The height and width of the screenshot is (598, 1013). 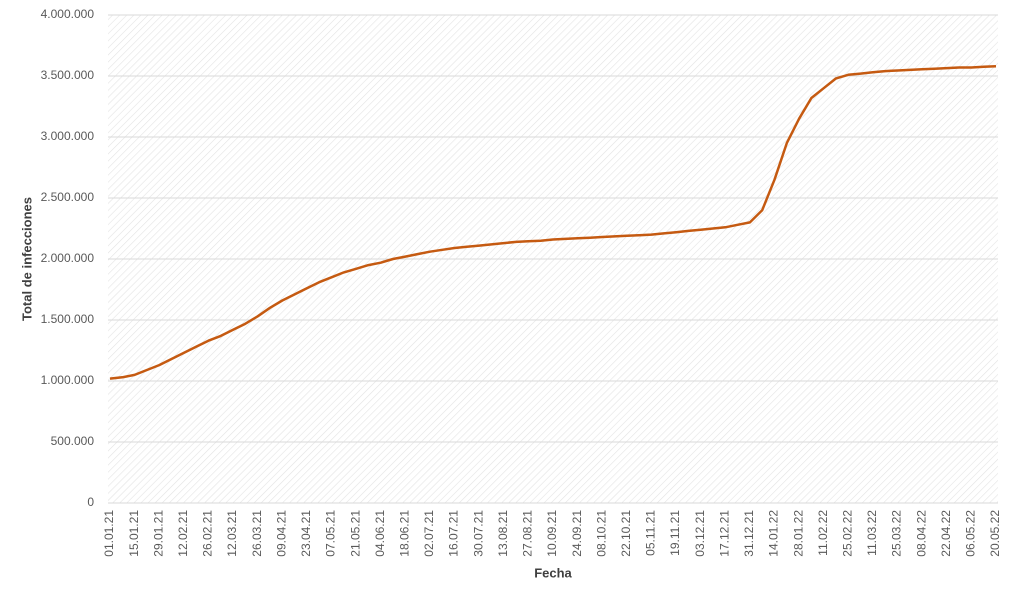 I want to click on x-tick-label: 21.05.21, so click(x=355, y=533).